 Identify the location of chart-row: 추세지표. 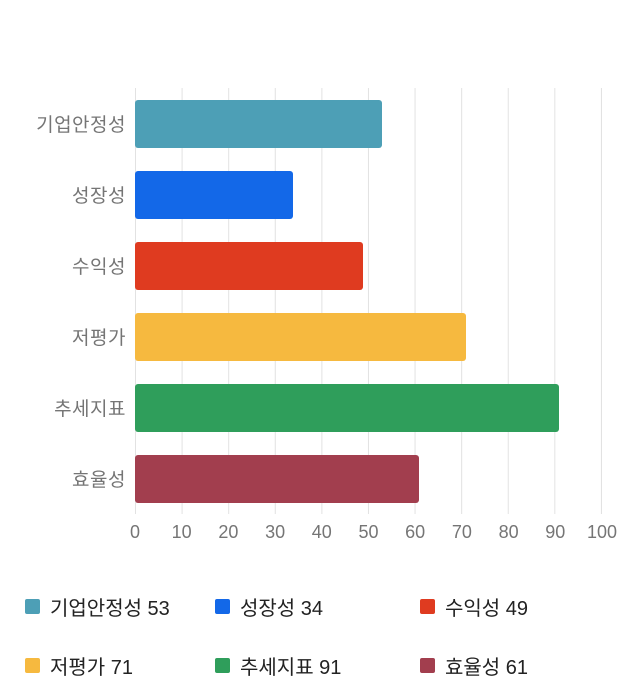
(320, 407).